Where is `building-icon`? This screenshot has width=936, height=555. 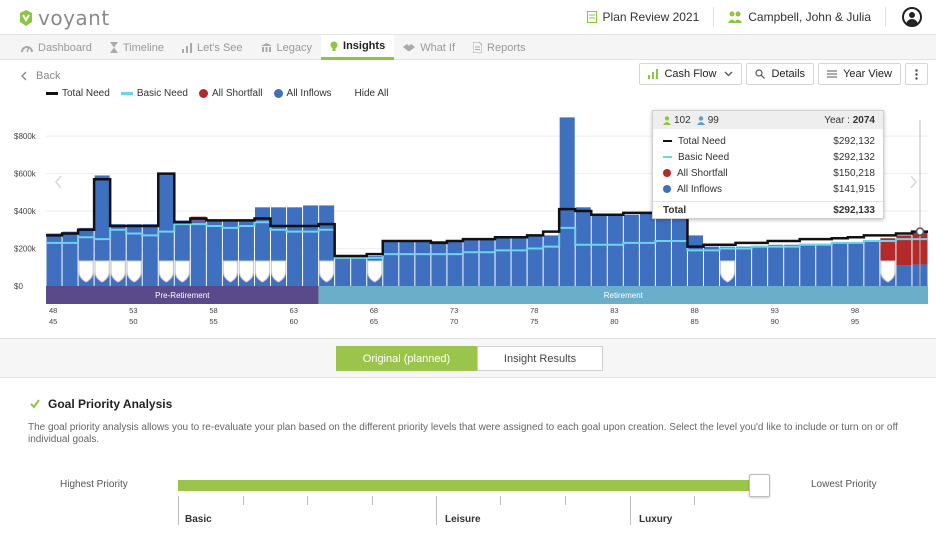 building-icon is located at coordinates (266, 47).